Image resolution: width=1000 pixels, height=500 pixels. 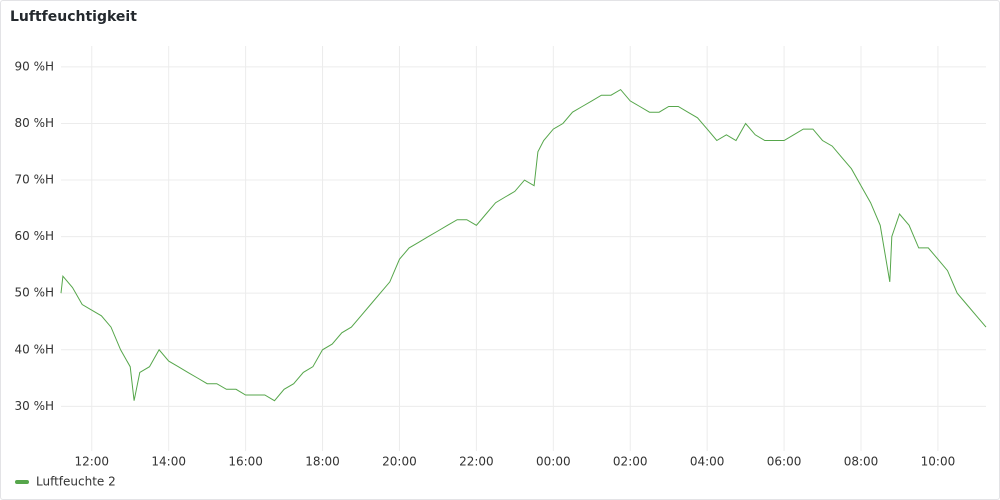 I want to click on y-tick-label: 70 %H, so click(x=34, y=180).